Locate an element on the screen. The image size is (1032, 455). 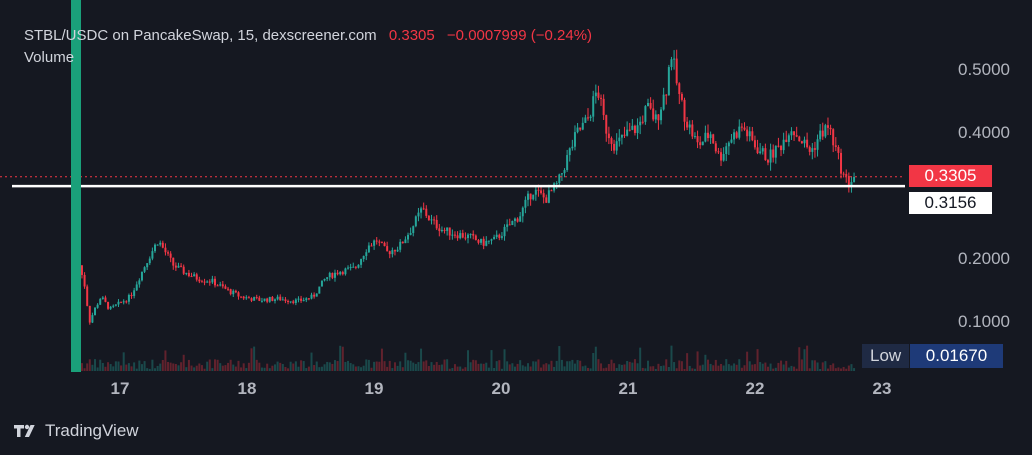
tradingview-brand: TradingView is located at coordinates (76, 431).